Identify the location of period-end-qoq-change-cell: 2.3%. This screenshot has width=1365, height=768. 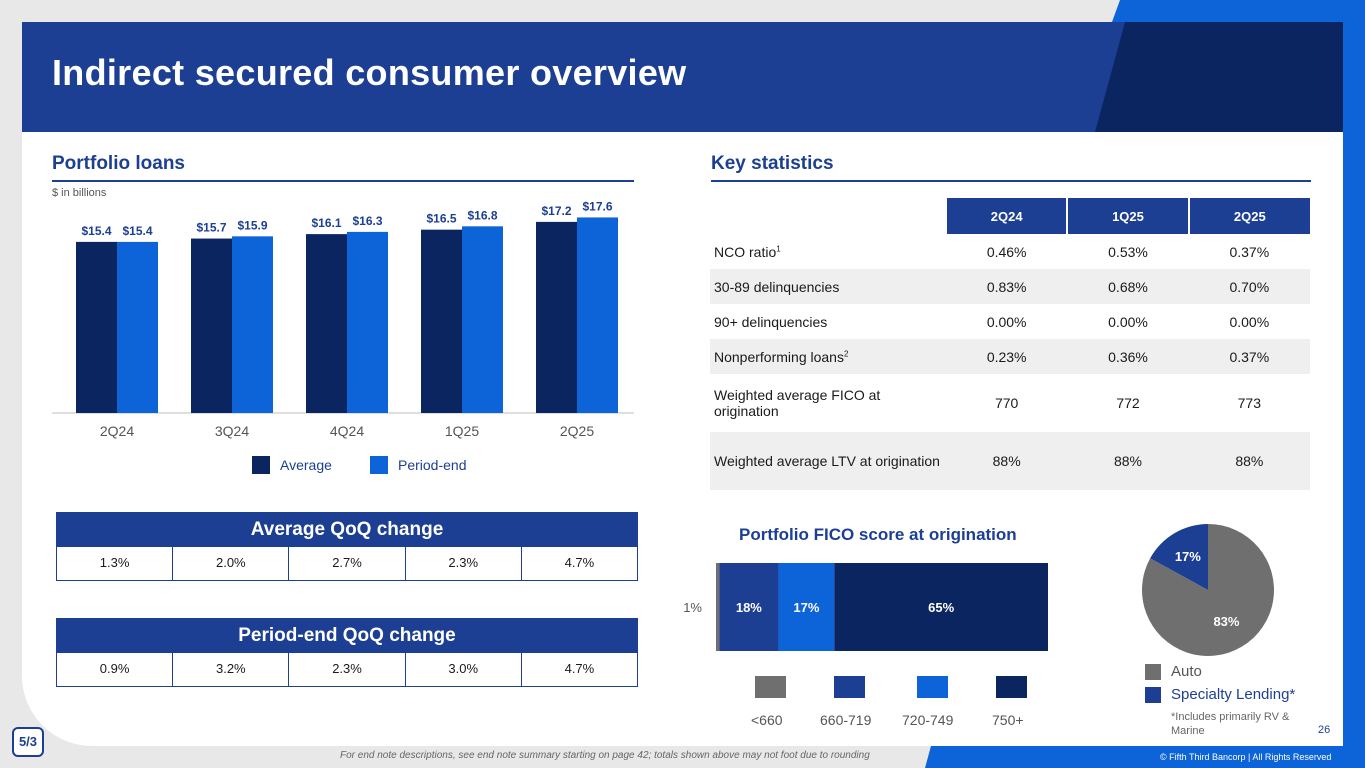
(346, 669).